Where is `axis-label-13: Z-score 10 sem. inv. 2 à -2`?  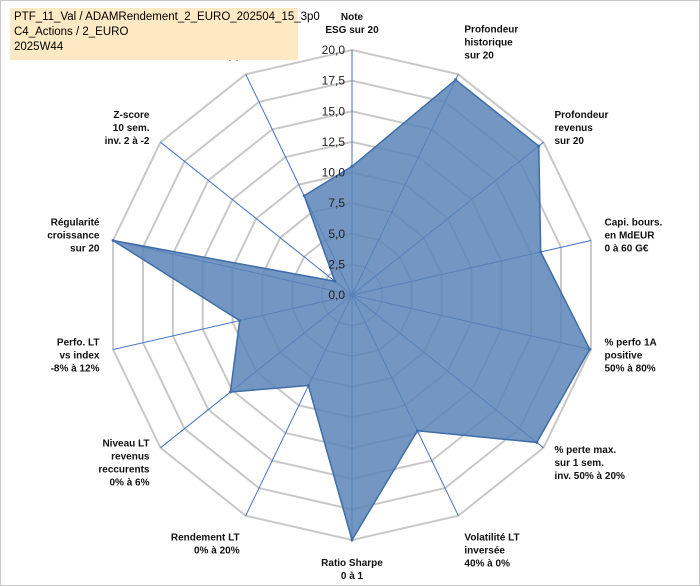
axis-label-13: Z-score 10 sem. inv. 2 à -2 is located at coordinates (127, 128).